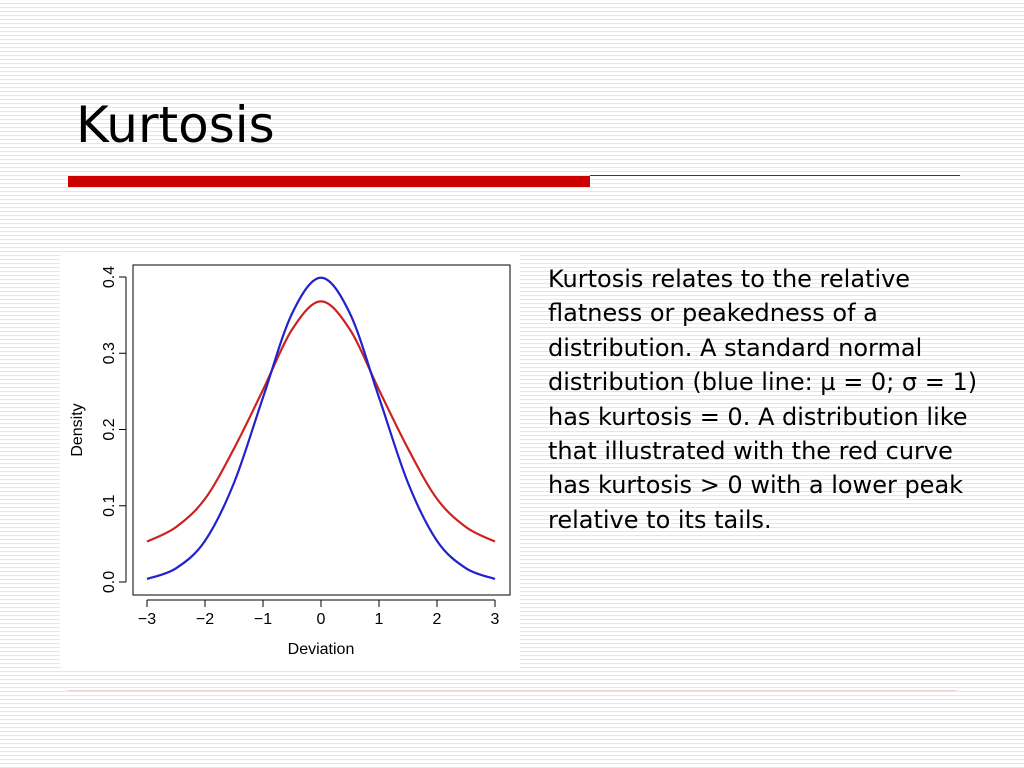 The width and height of the screenshot is (1024, 768). I want to click on x-tick-label: 0, so click(321, 619).